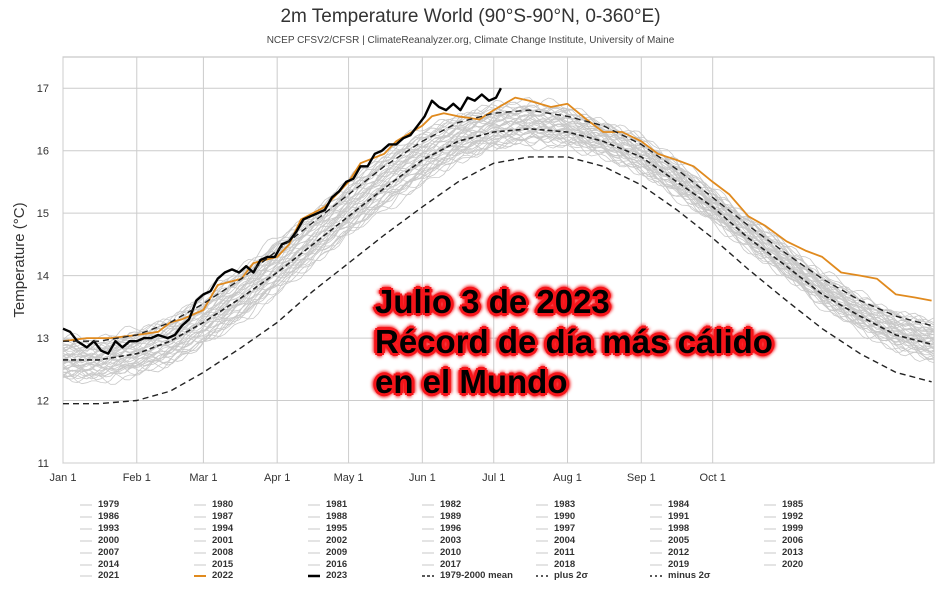 The image size is (941, 599). I want to click on legend-label: 1979, so click(109, 504).